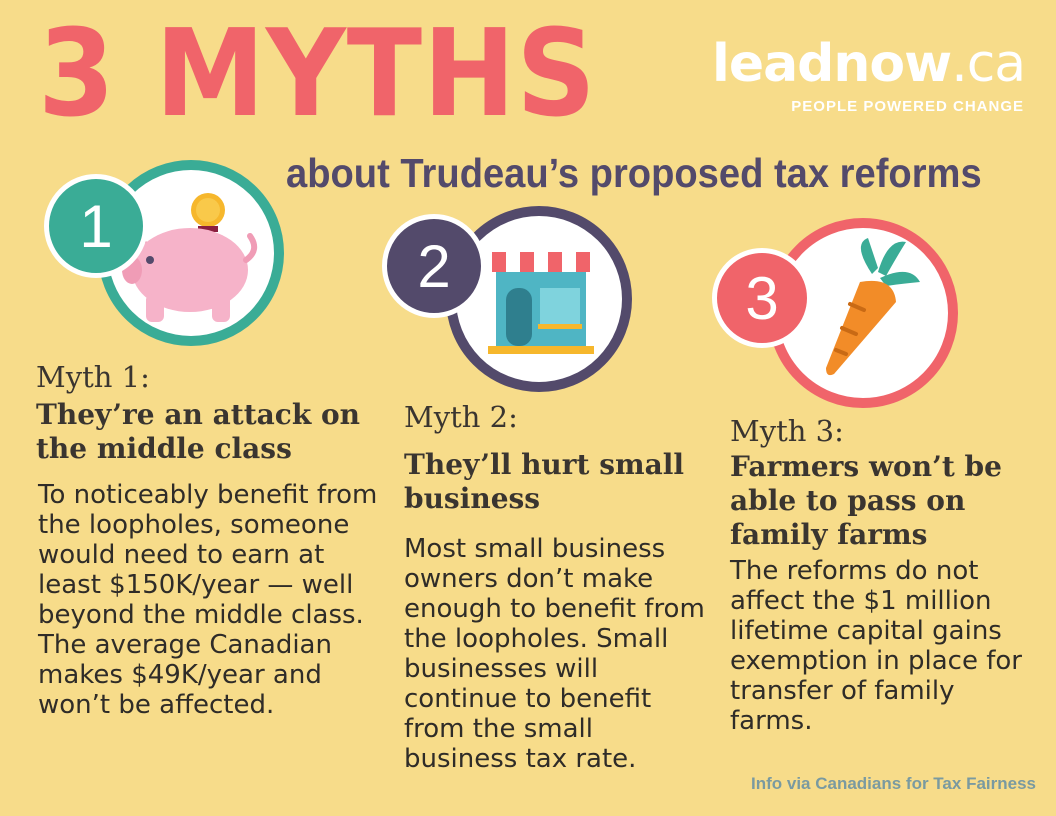  I want to click on myth-3-number-badge: 3, so click(762, 298).